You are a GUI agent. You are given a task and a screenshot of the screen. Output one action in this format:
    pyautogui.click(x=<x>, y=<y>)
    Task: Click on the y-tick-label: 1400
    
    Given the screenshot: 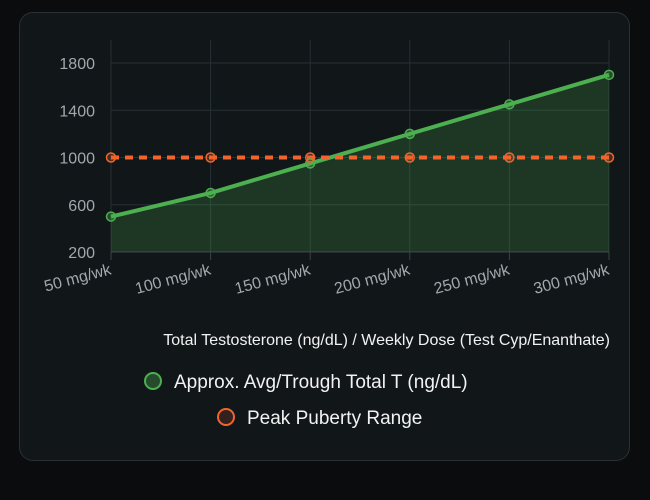 What is the action you would take?
    pyautogui.click(x=77, y=111)
    